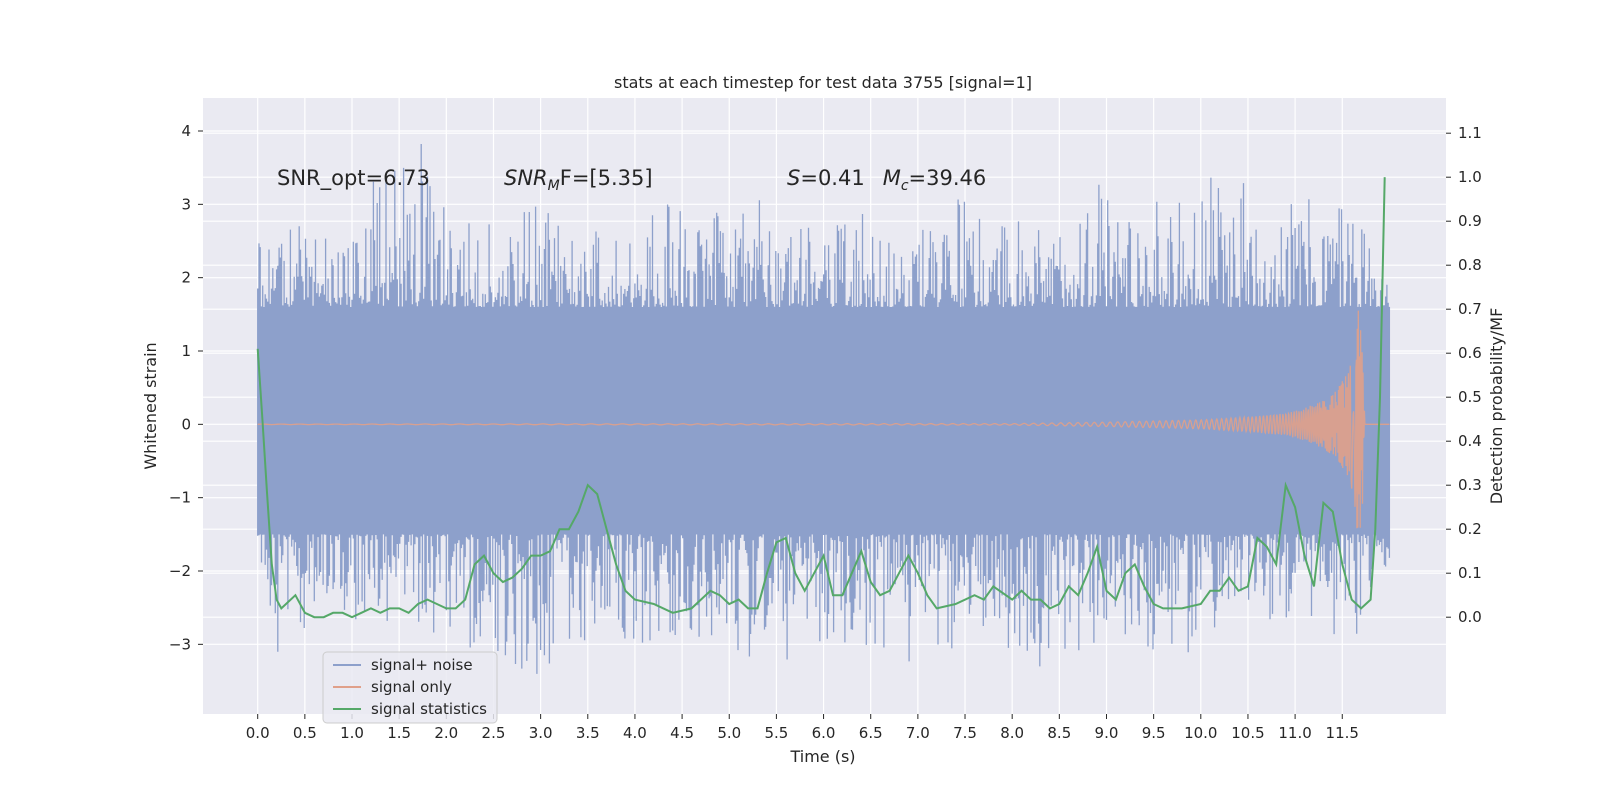 The image size is (1600, 800). What do you see at coordinates (905, 186) in the screenshot?
I see `mc-sub: c` at bounding box center [905, 186].